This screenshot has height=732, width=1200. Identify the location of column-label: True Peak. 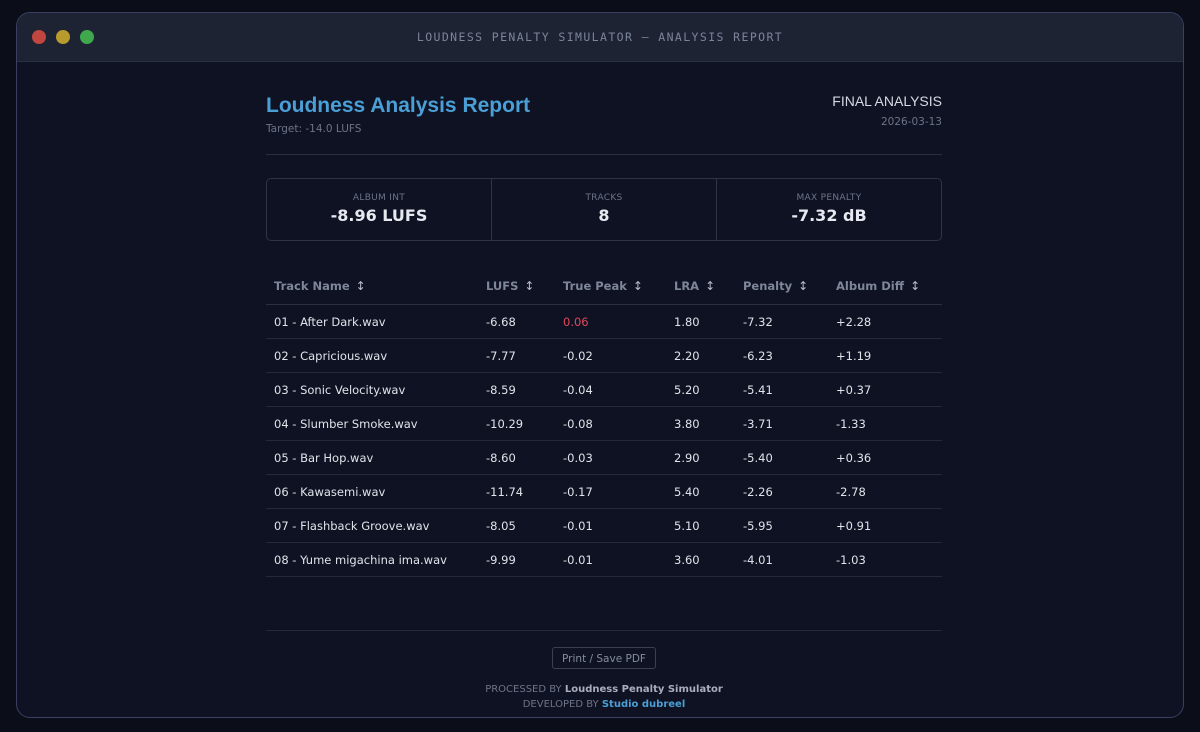
(595, 286).